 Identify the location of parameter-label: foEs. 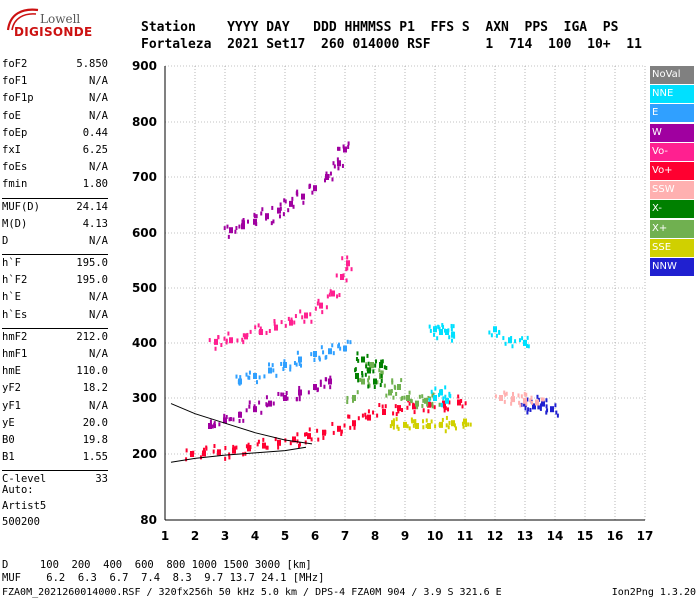
(15, 167).